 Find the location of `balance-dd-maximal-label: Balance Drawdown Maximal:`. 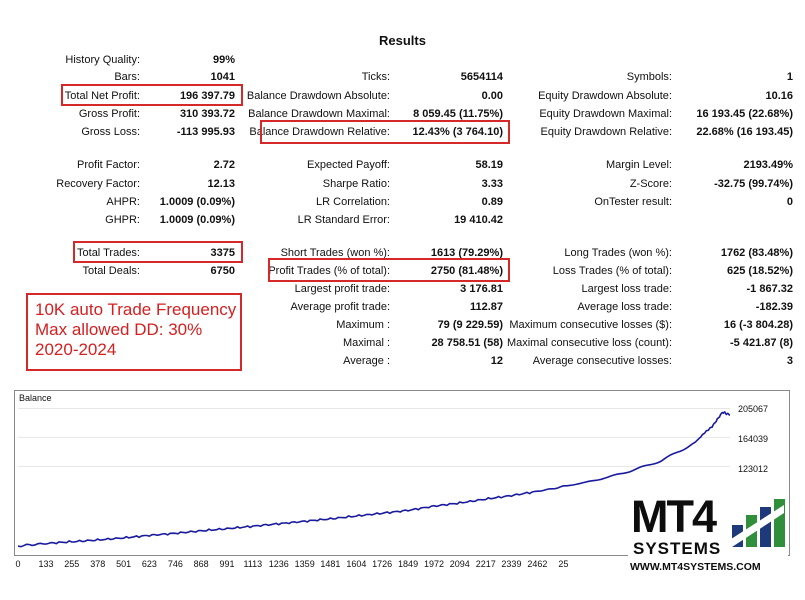

balance-dd-maximal-label: Balance Drawdown Maximal: is located at coordinates (319, 114).